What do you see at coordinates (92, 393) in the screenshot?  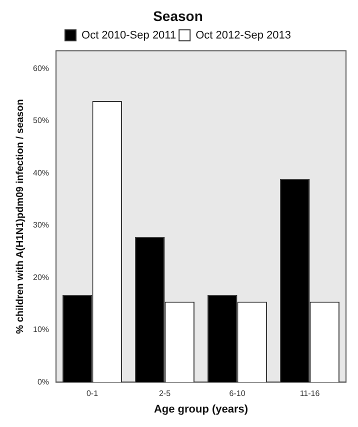 I see `x-tick-label: 0-1` at bounding box center [92, 393].